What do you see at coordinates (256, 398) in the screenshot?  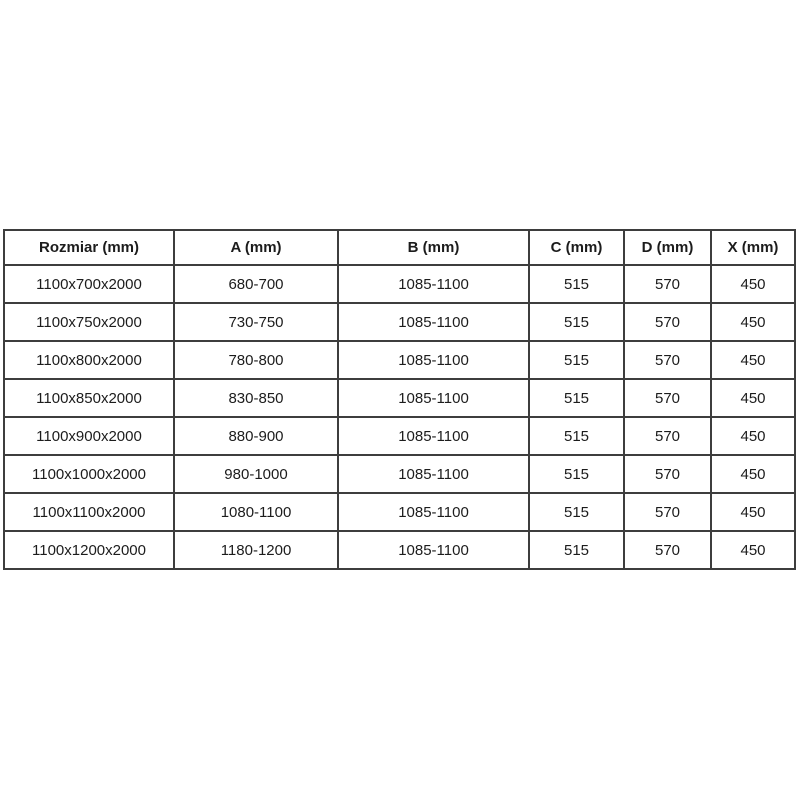 I see `table-cell: 830-850` at bounding box center [256, 398].